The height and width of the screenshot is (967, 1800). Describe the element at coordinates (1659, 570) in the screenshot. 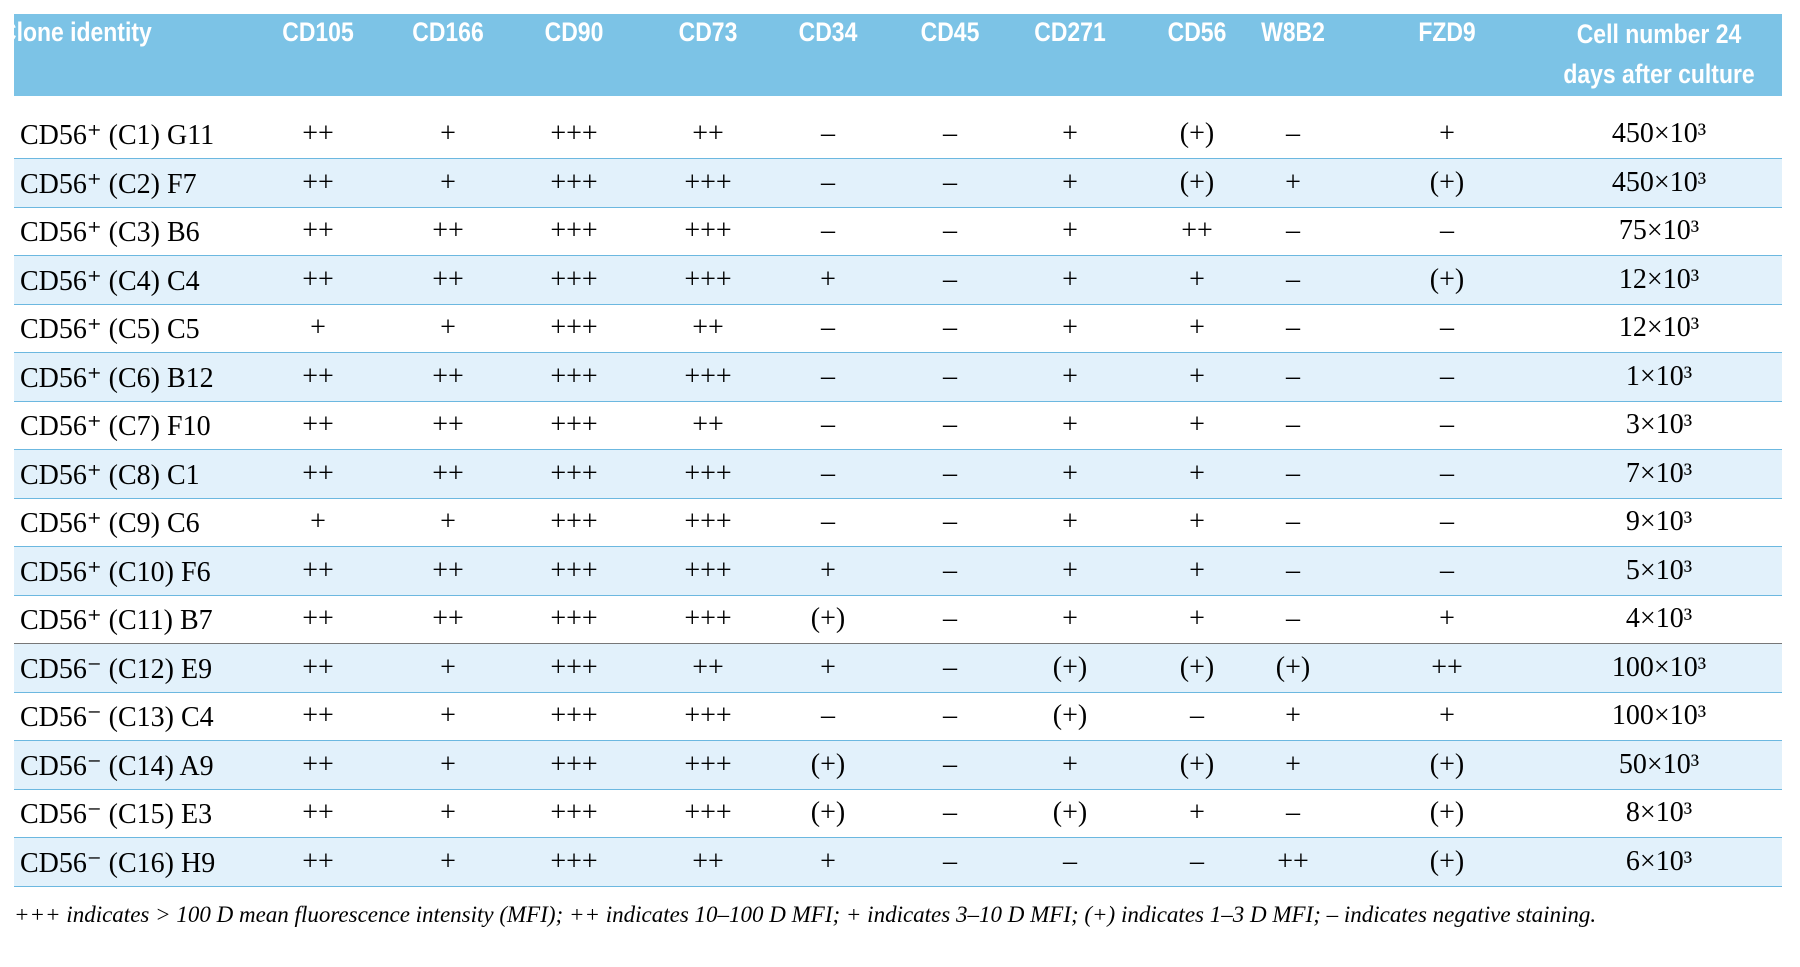

I see `cell: 5×10³` at that location.